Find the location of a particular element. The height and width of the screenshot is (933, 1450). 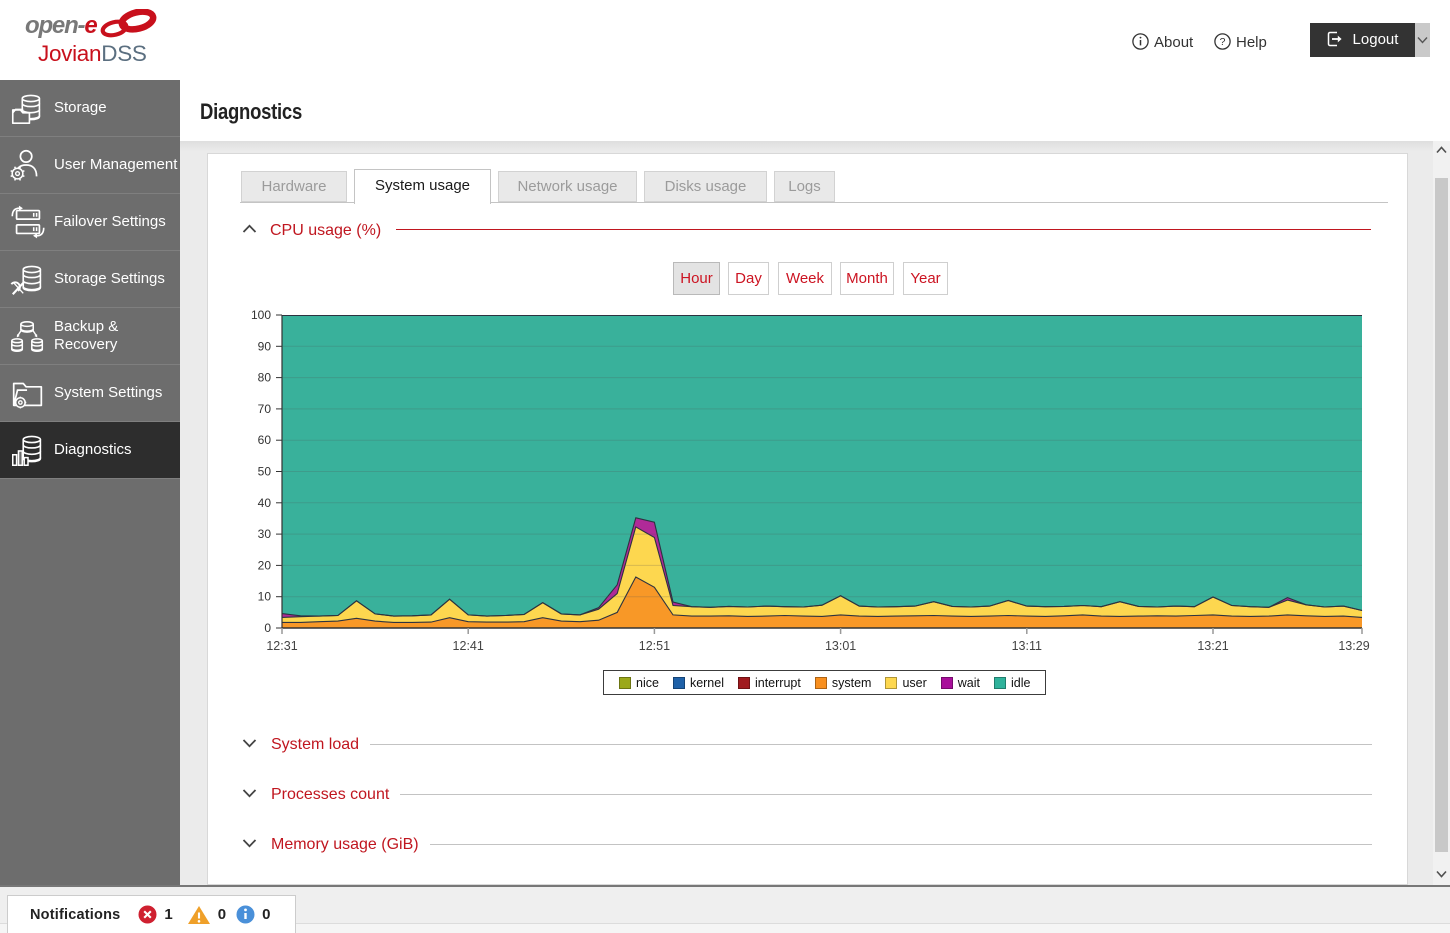

svg-text: 10 is located at coordinates (265, 597).